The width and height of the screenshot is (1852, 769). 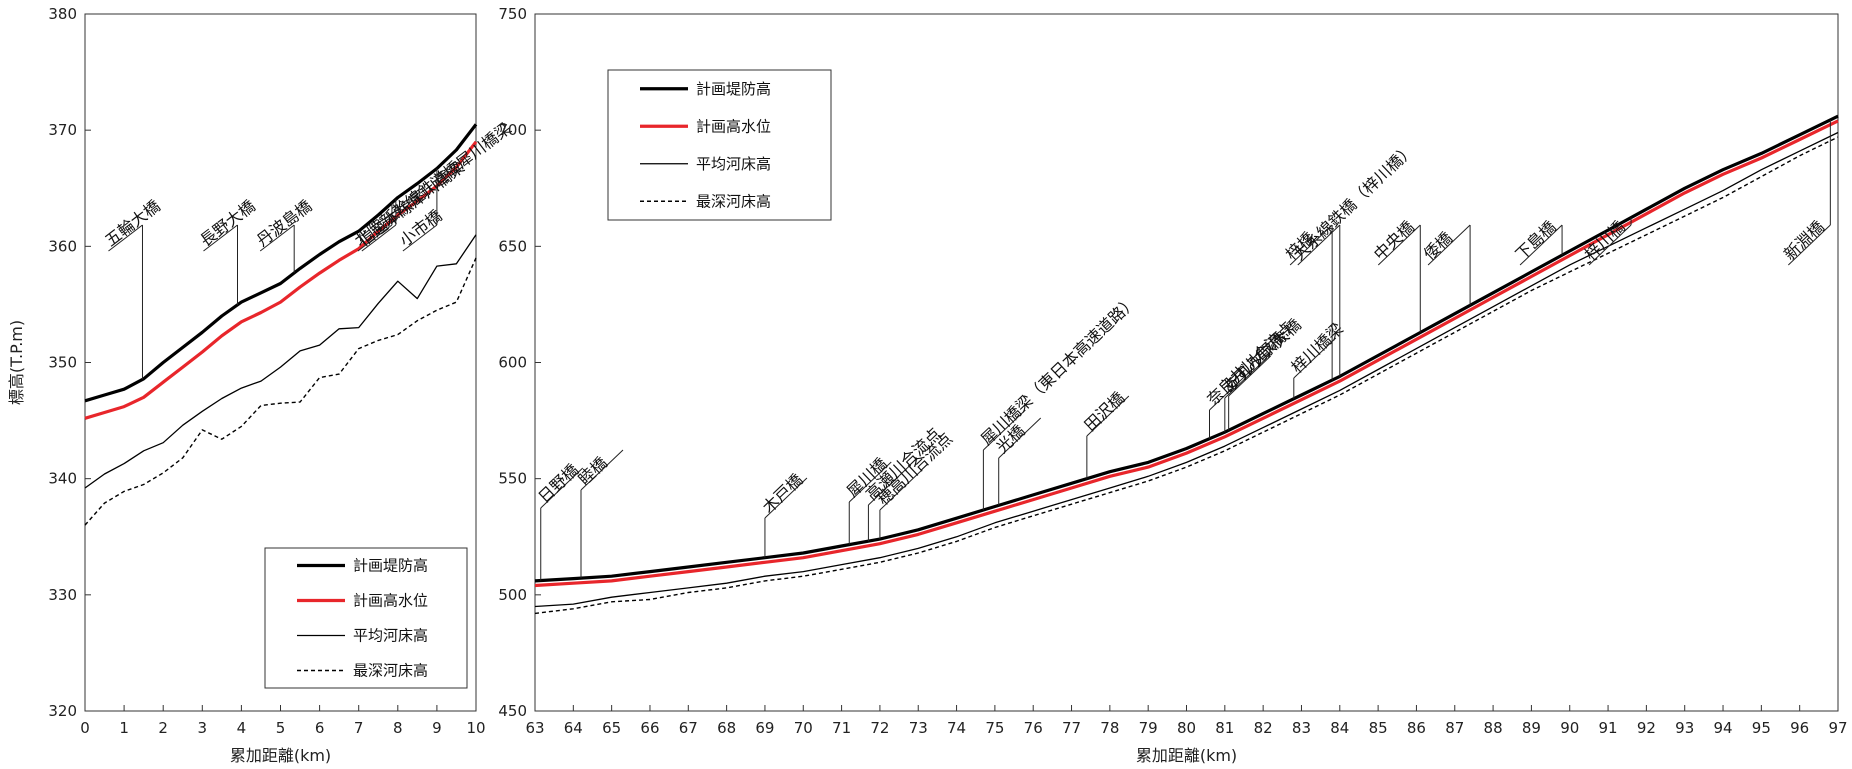 What do you see at coordinates (512, 711) in the screenshot?
I see `y-tick-label: 450` at bounding box center [512, 711].